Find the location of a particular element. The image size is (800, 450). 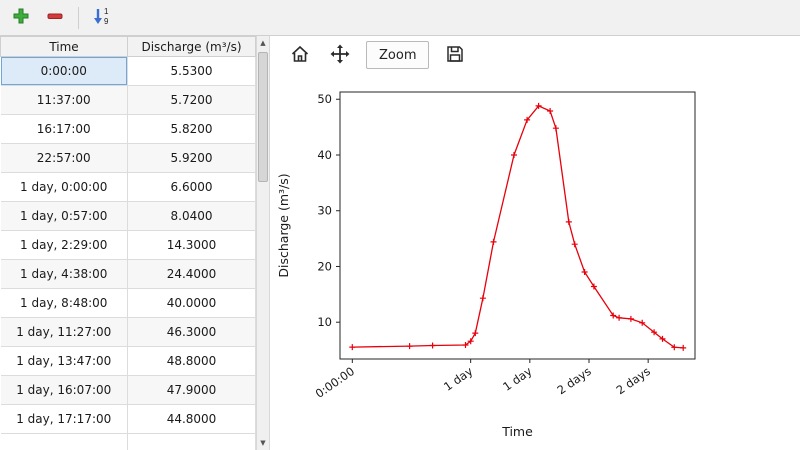

plus-icon is located at coordinates (21, 17).